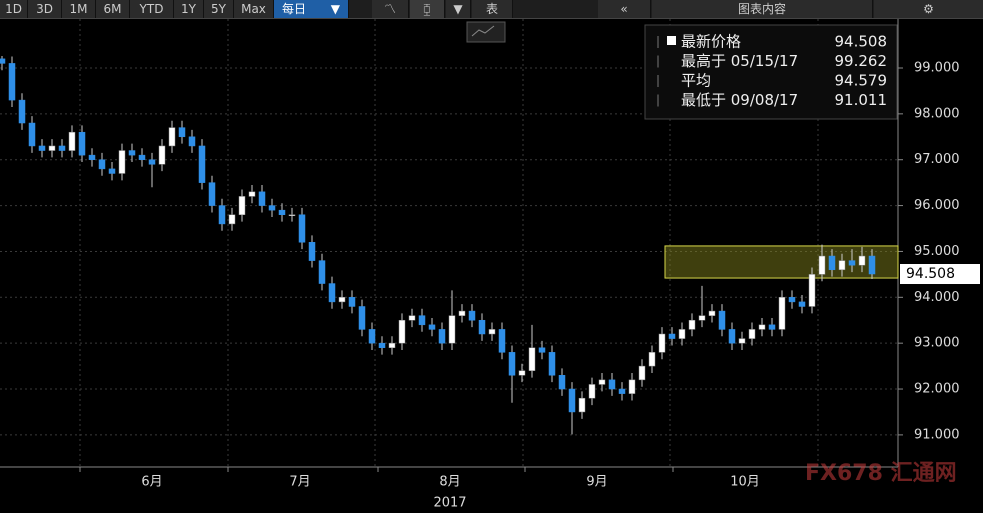  Describe the element at coordinates (299, 482) in the screenshot. I see `x-tick-label: 7月` at that location.